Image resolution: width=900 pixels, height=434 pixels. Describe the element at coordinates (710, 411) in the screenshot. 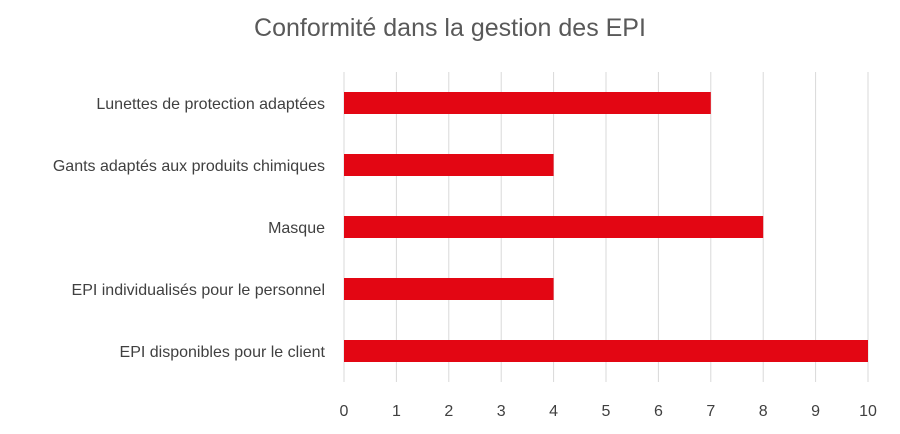

I see `x-tick-label: 7` at that location.